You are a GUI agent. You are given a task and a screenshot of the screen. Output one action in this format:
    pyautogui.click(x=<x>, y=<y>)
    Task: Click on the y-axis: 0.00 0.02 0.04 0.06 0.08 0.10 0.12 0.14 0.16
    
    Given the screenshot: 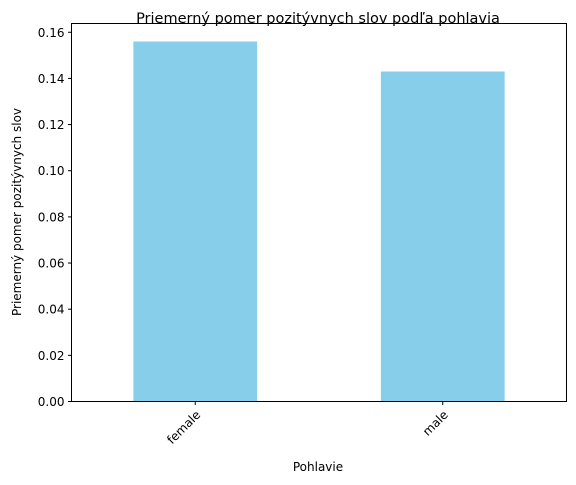 What is the action you would take?
    pyautogui.click(x=55, y=217)
    